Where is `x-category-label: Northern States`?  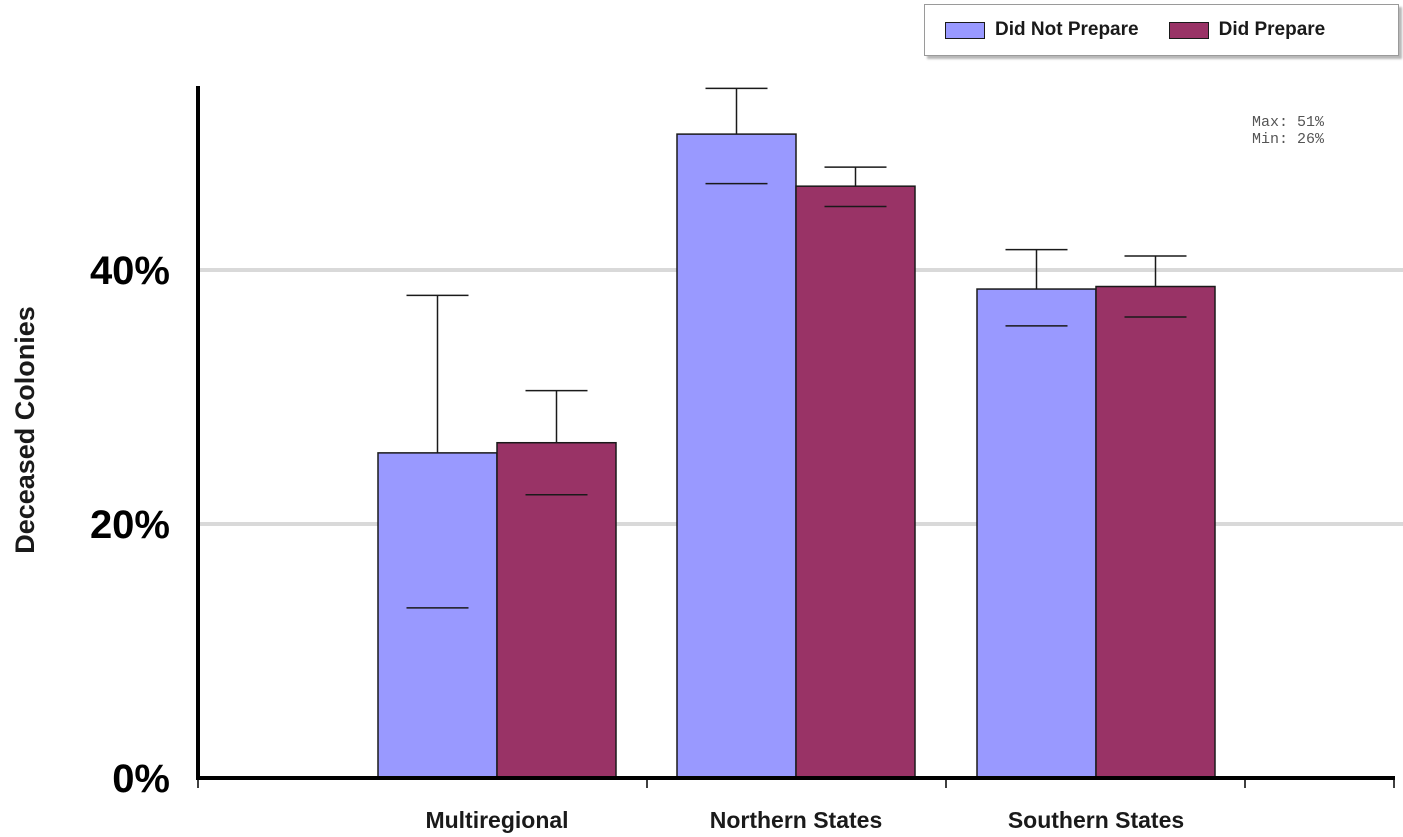 x-category-label: Northern States is located at coordinates (796, 820).